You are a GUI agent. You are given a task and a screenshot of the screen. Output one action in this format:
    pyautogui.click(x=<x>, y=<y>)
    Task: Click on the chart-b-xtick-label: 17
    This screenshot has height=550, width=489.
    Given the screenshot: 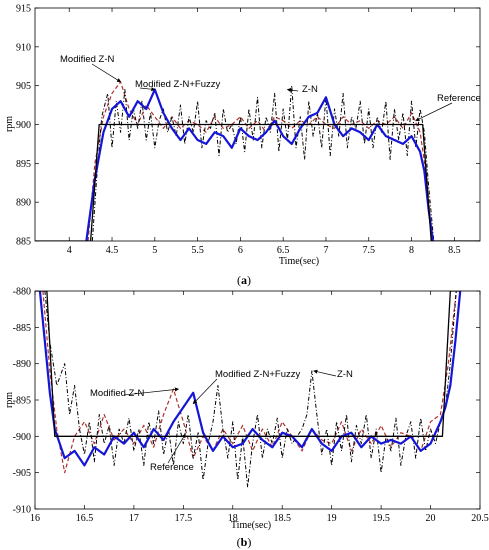 What is the action you would take?
    pyautogui.click(x=134, y=518)
    